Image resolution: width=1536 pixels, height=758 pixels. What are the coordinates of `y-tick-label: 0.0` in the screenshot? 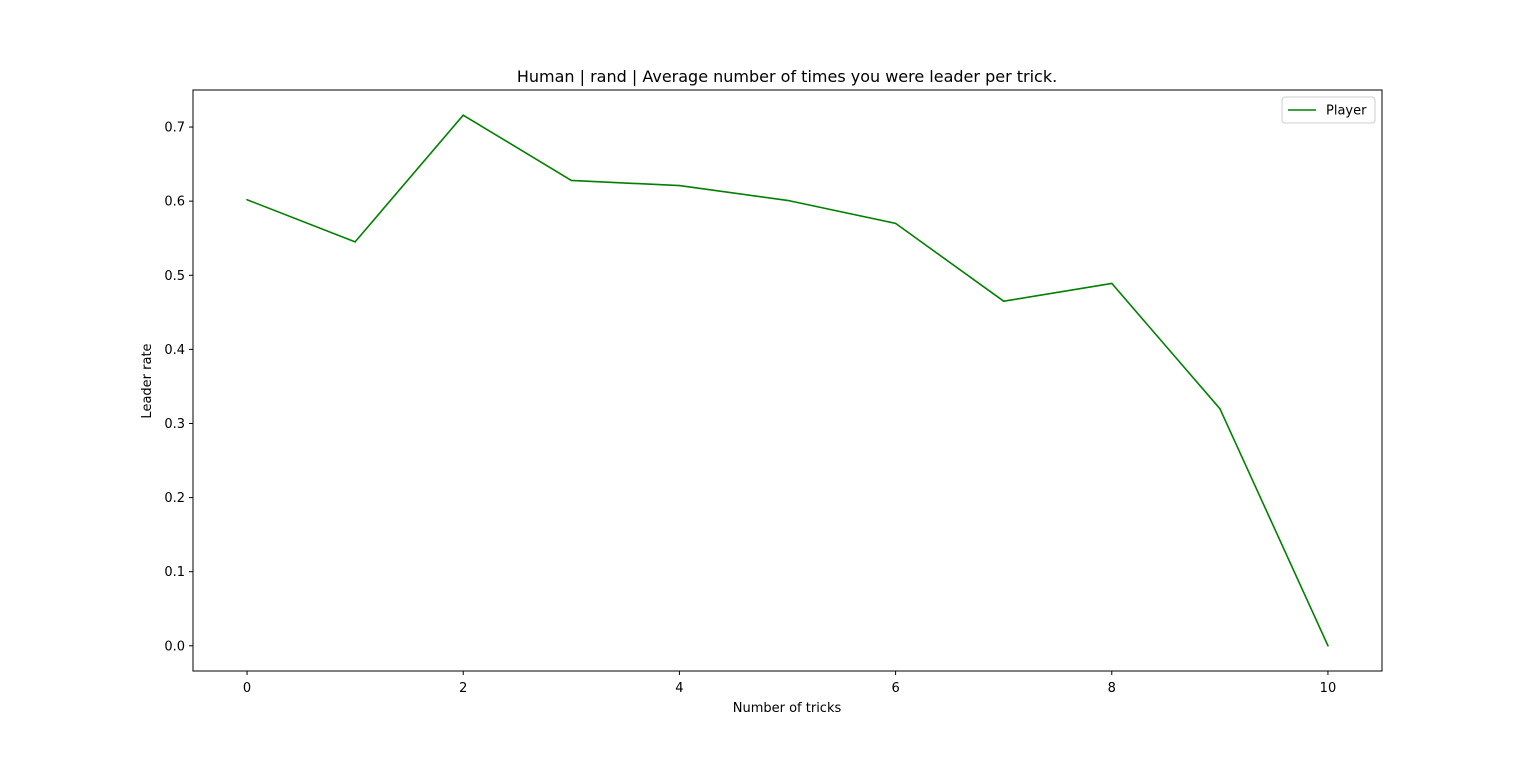 It's located at (174, 646).